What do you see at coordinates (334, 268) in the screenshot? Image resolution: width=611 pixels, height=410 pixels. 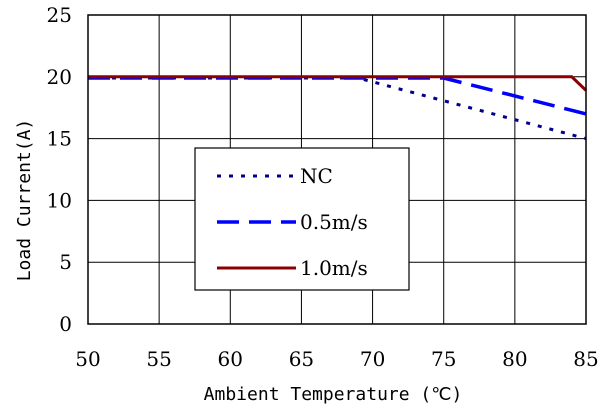 I see `legend-label: 1.0m/s` at bounding box center [334, 268].